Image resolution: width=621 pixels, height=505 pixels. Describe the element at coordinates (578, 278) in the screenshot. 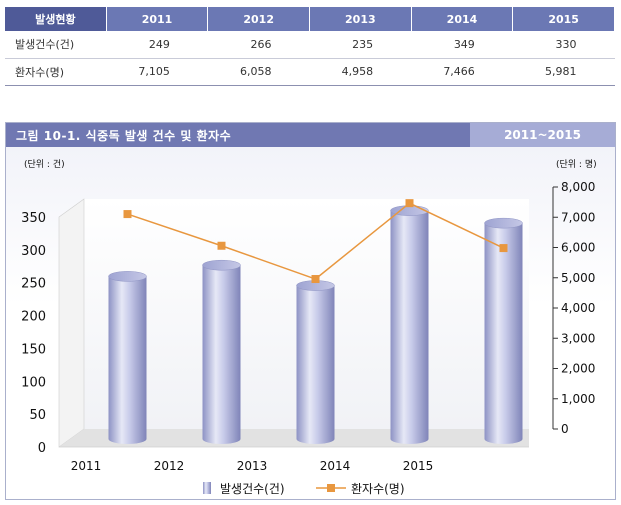

I see `right-axis-tick-label: 5,000` at that location.